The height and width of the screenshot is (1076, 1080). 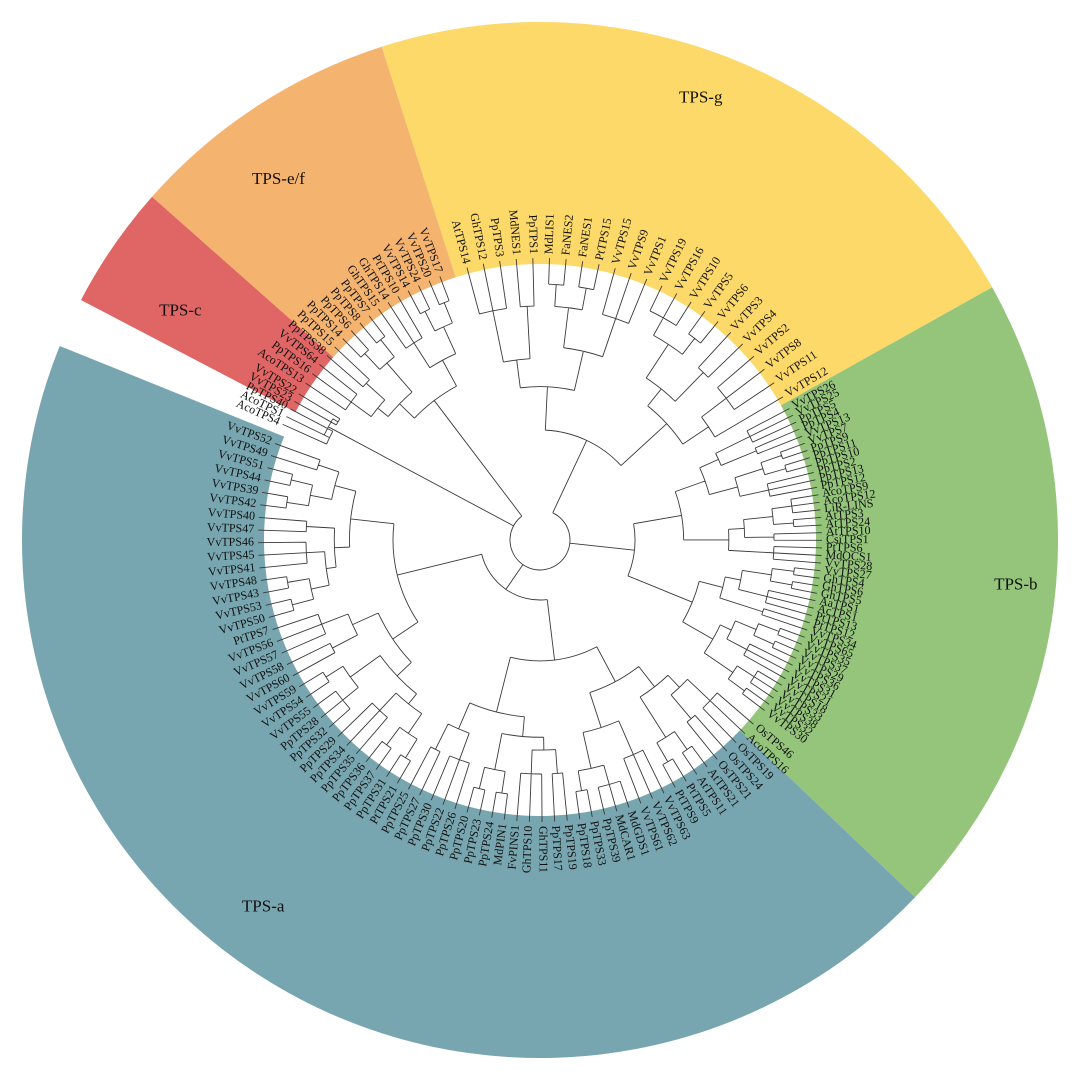 I want to click on leaf-label: MdNES1, so click(x=515, y=232).